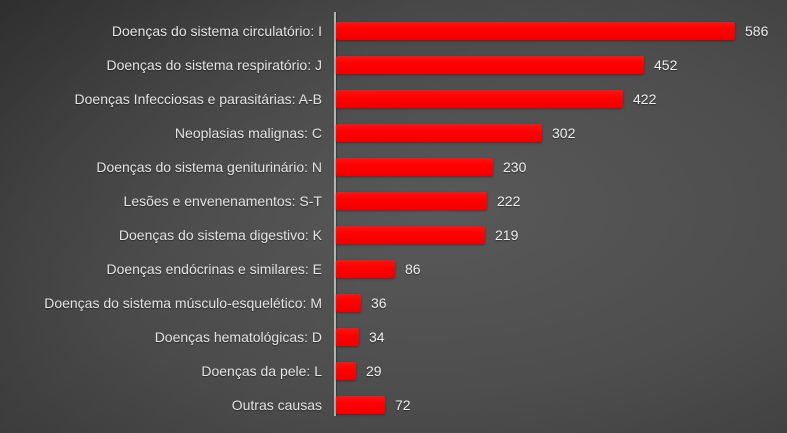 This screenshot has width=787, height=433. I want to click on bar-row: Neoplasias malignas: C 302, so click(393, 133).